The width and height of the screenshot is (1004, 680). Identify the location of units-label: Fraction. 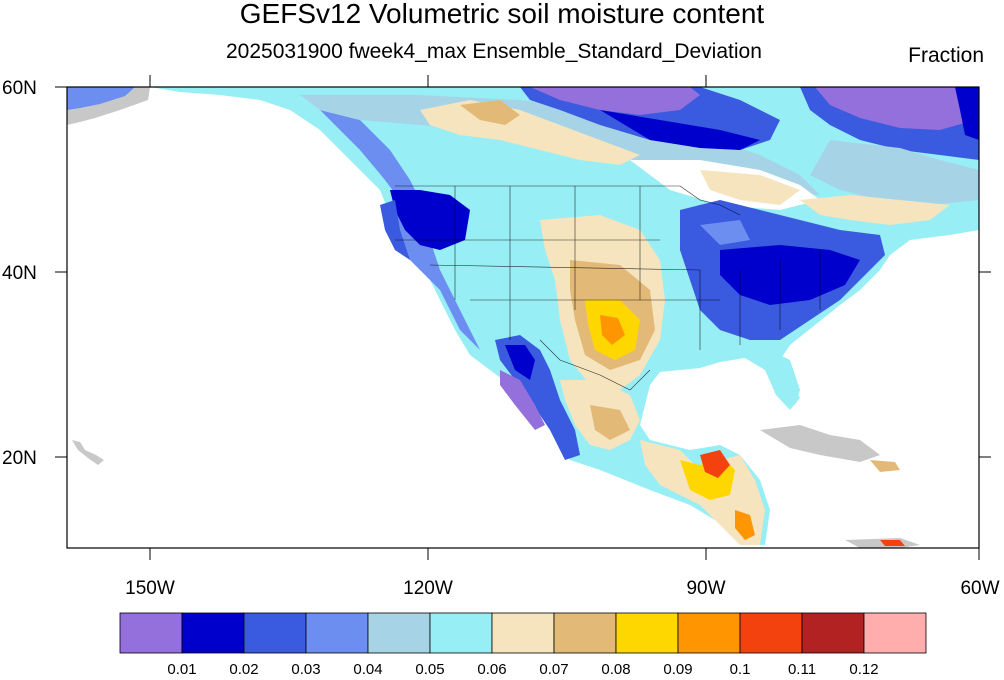
(946, 55).